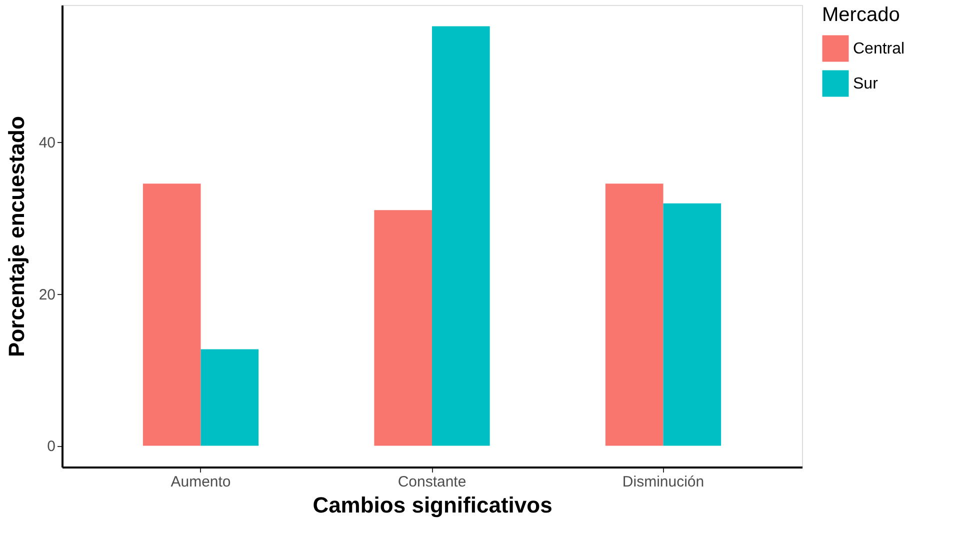  What do you see at coordinates (432, 505) in the screenshot?
I see `x-axis-title: Cambios significativos` at bounding box center [432, 505].